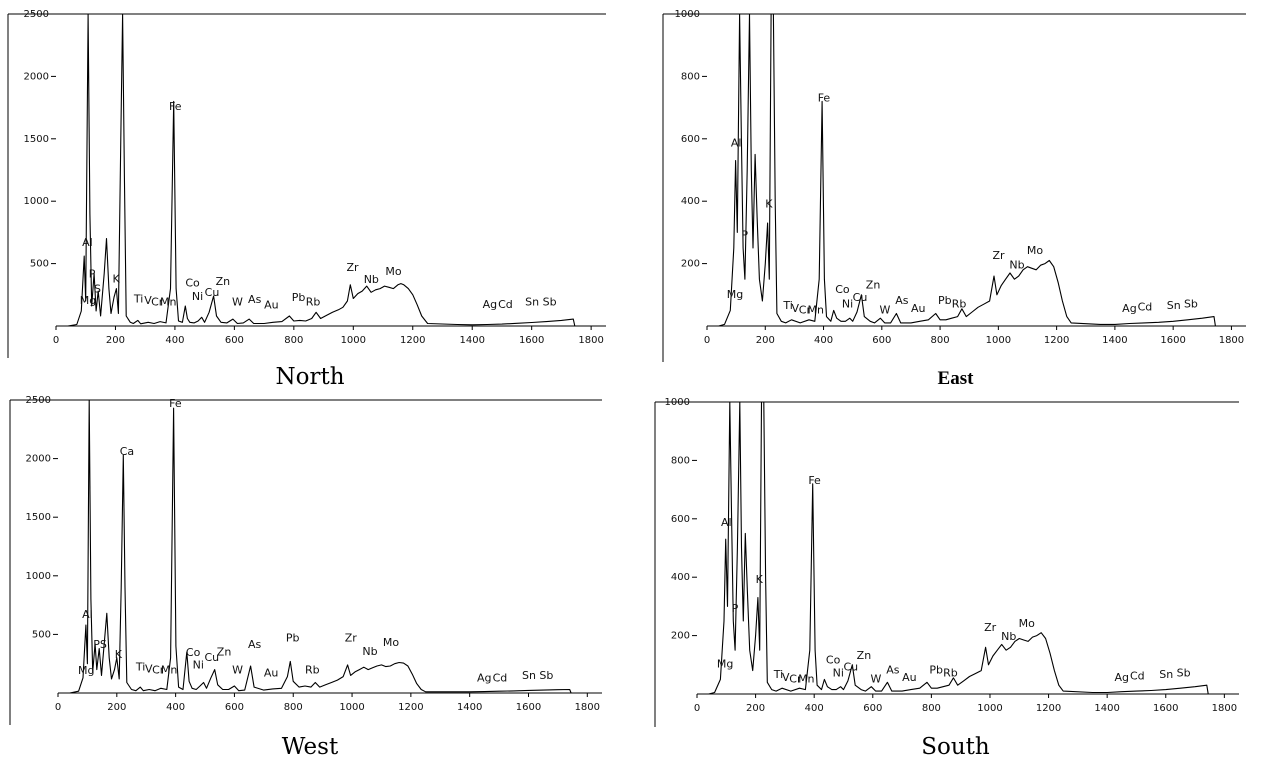  Describe the element at coordinates (680, 519) in the screenshot. I see `y-tick-label: 600` at that location.